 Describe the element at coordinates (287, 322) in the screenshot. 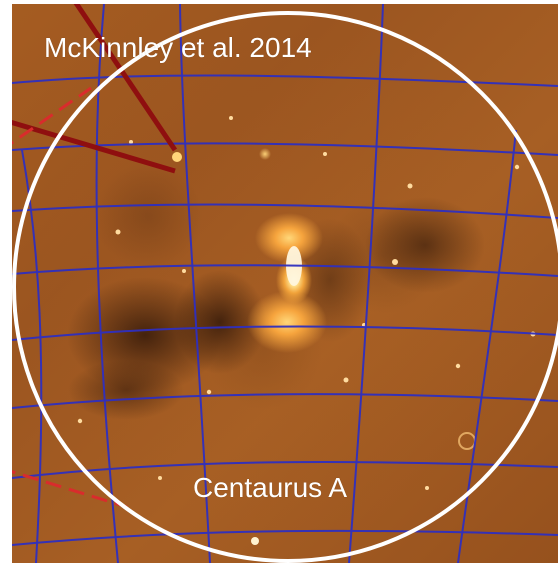

I see `galaxy-lobe-lower` at that location.